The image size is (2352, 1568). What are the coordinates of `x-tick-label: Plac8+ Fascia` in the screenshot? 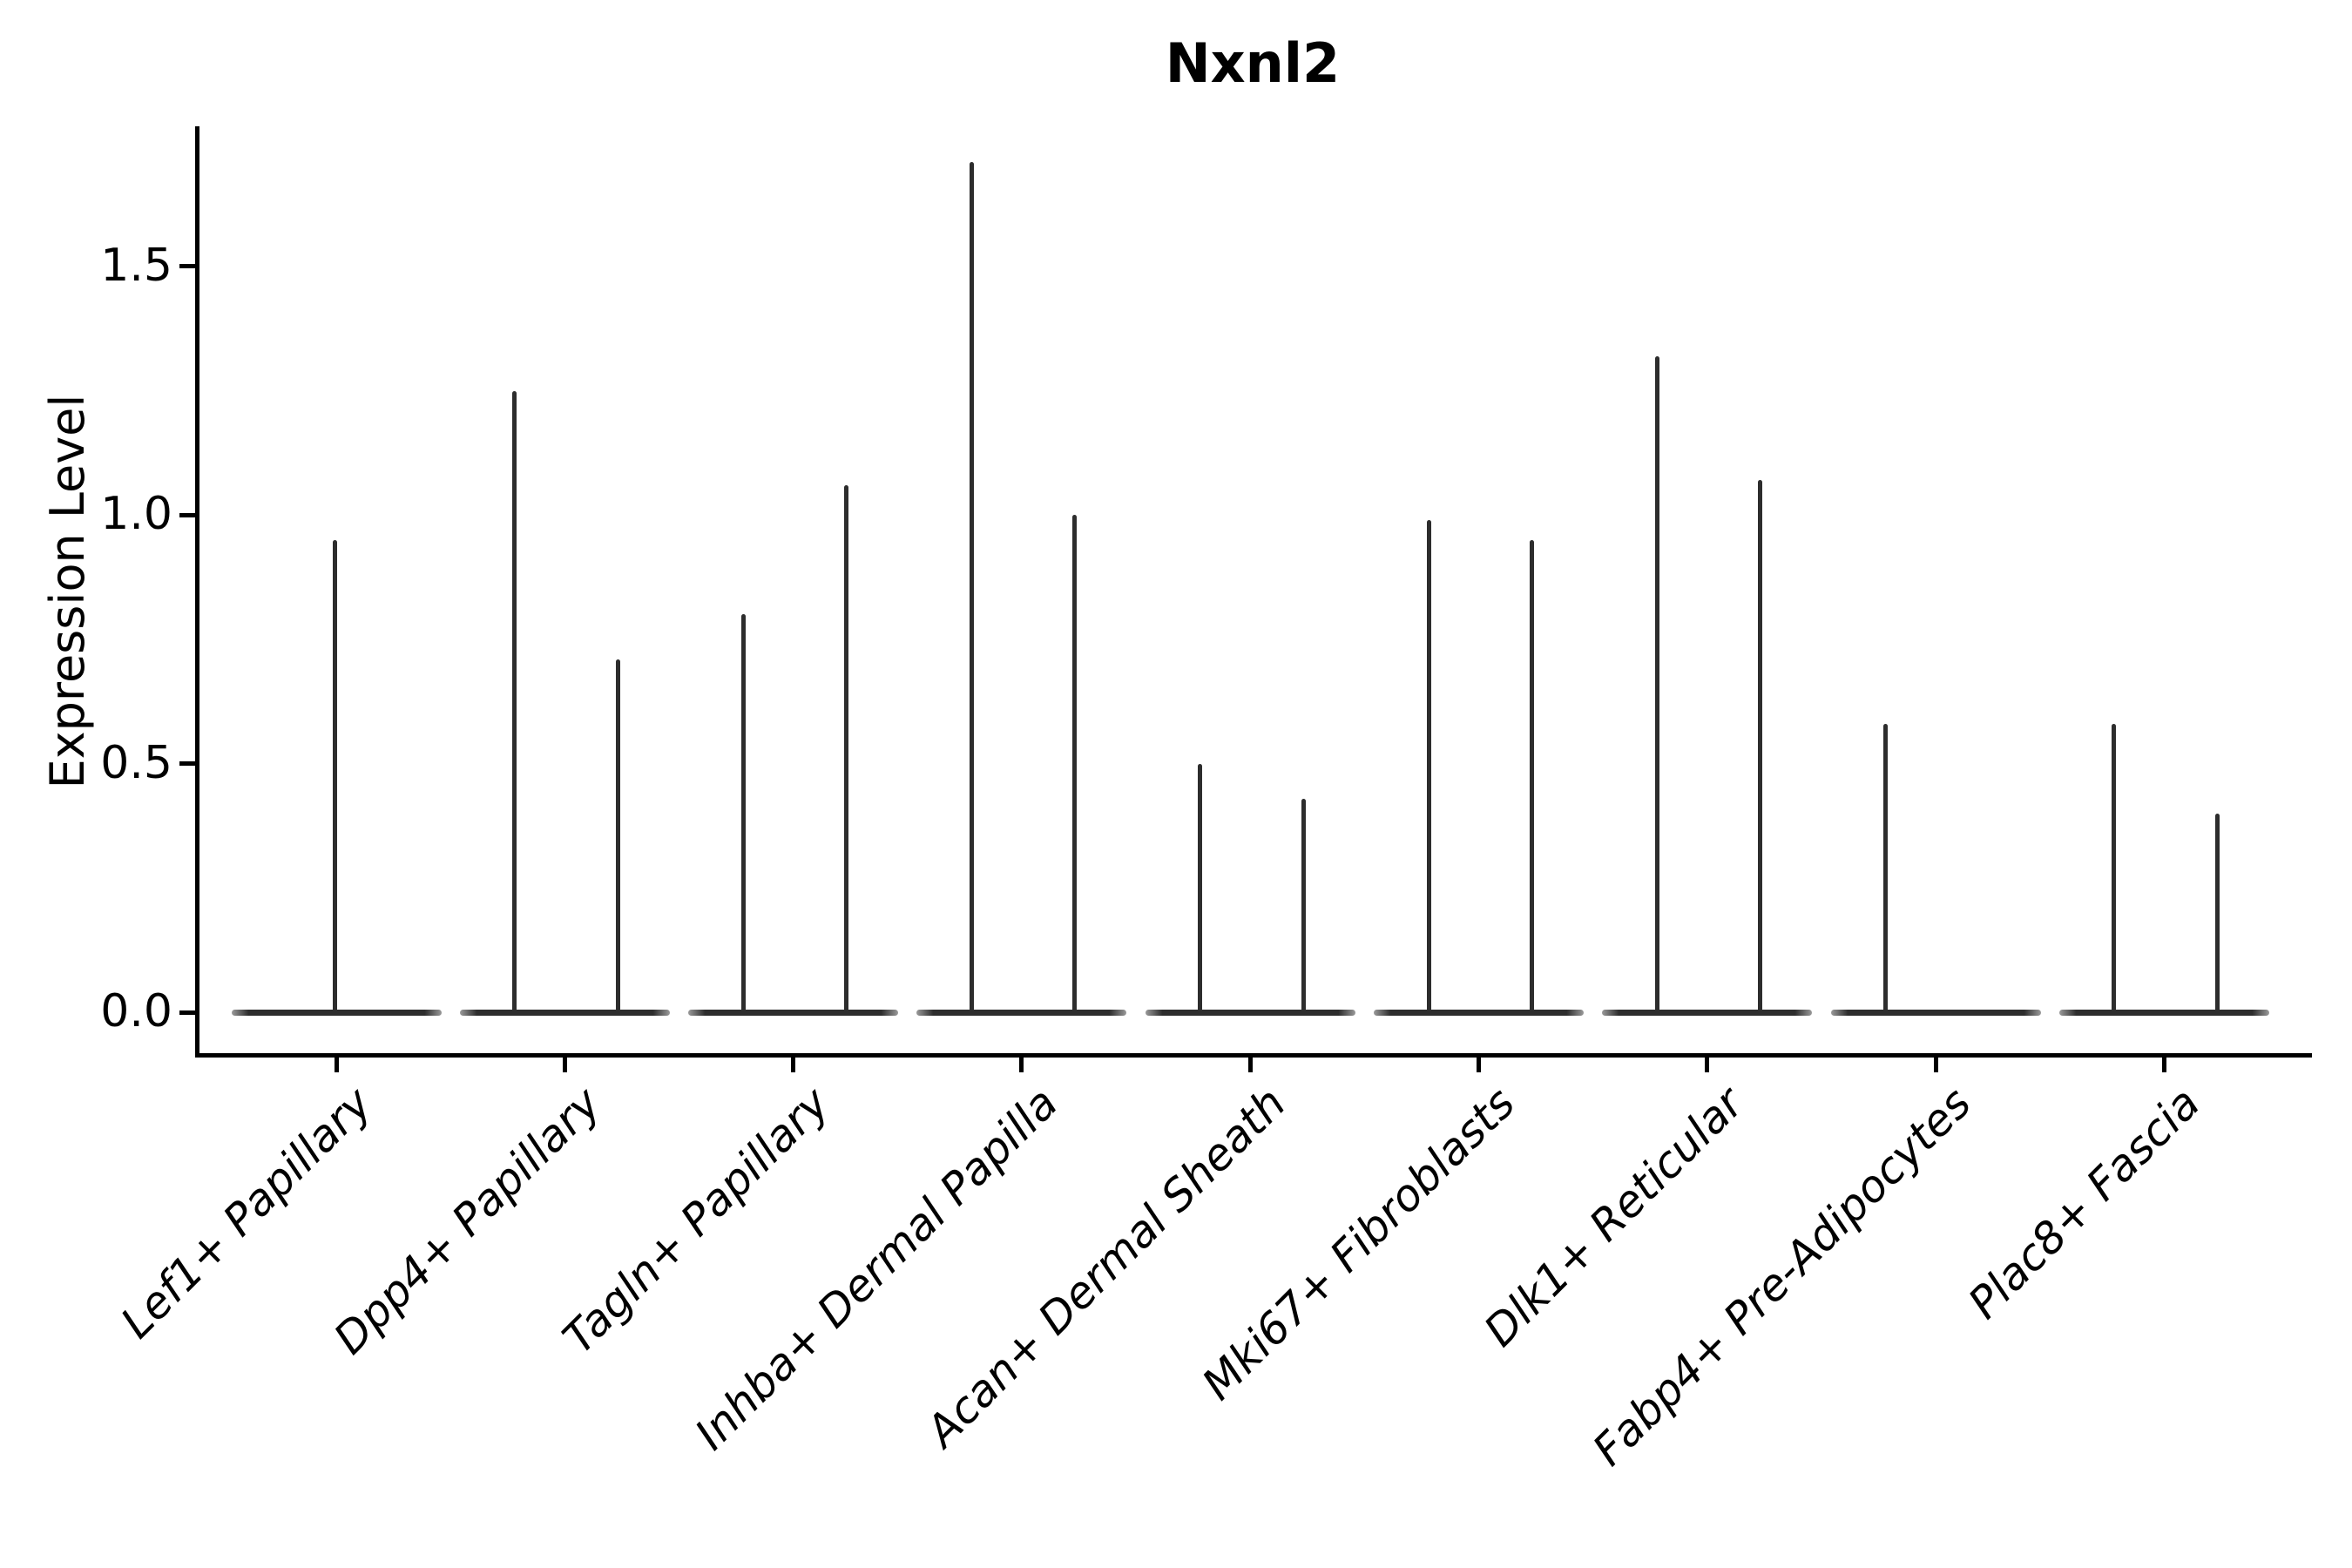 It's located at (2084, 1203).